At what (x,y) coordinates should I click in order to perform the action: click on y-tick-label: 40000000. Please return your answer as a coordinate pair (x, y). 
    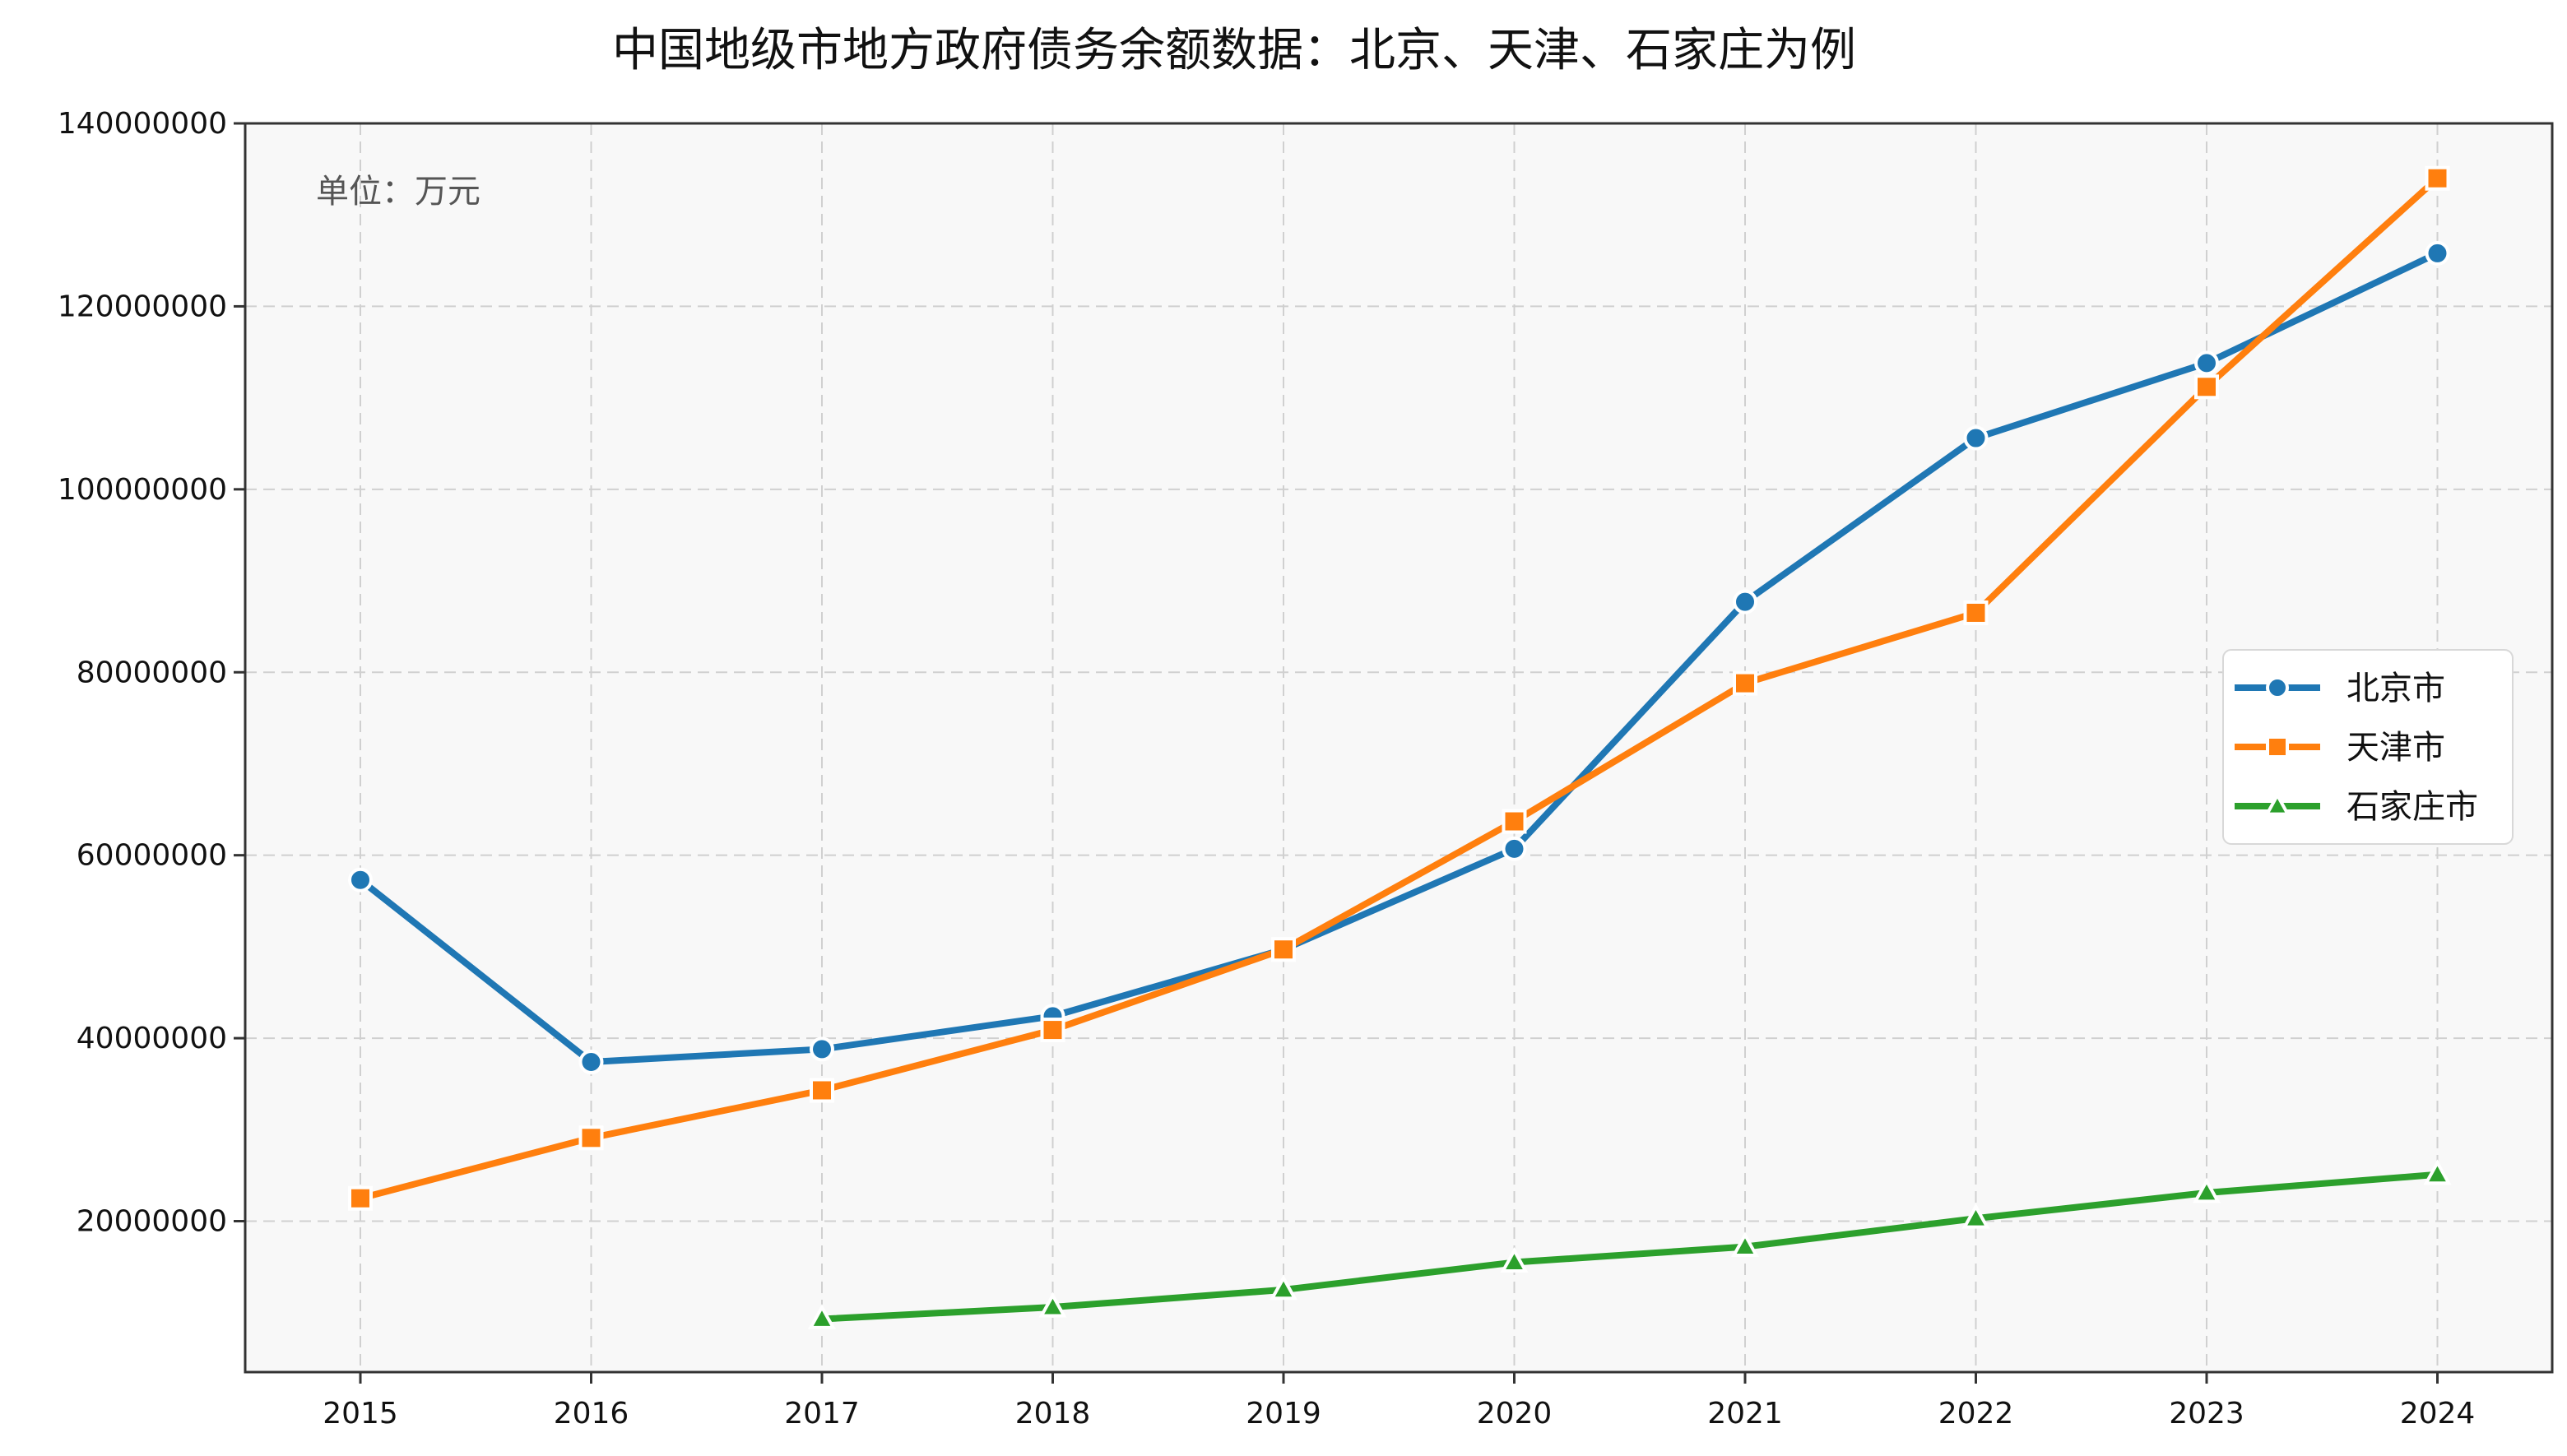
    Looking at the image, I should click on (152, 1038).